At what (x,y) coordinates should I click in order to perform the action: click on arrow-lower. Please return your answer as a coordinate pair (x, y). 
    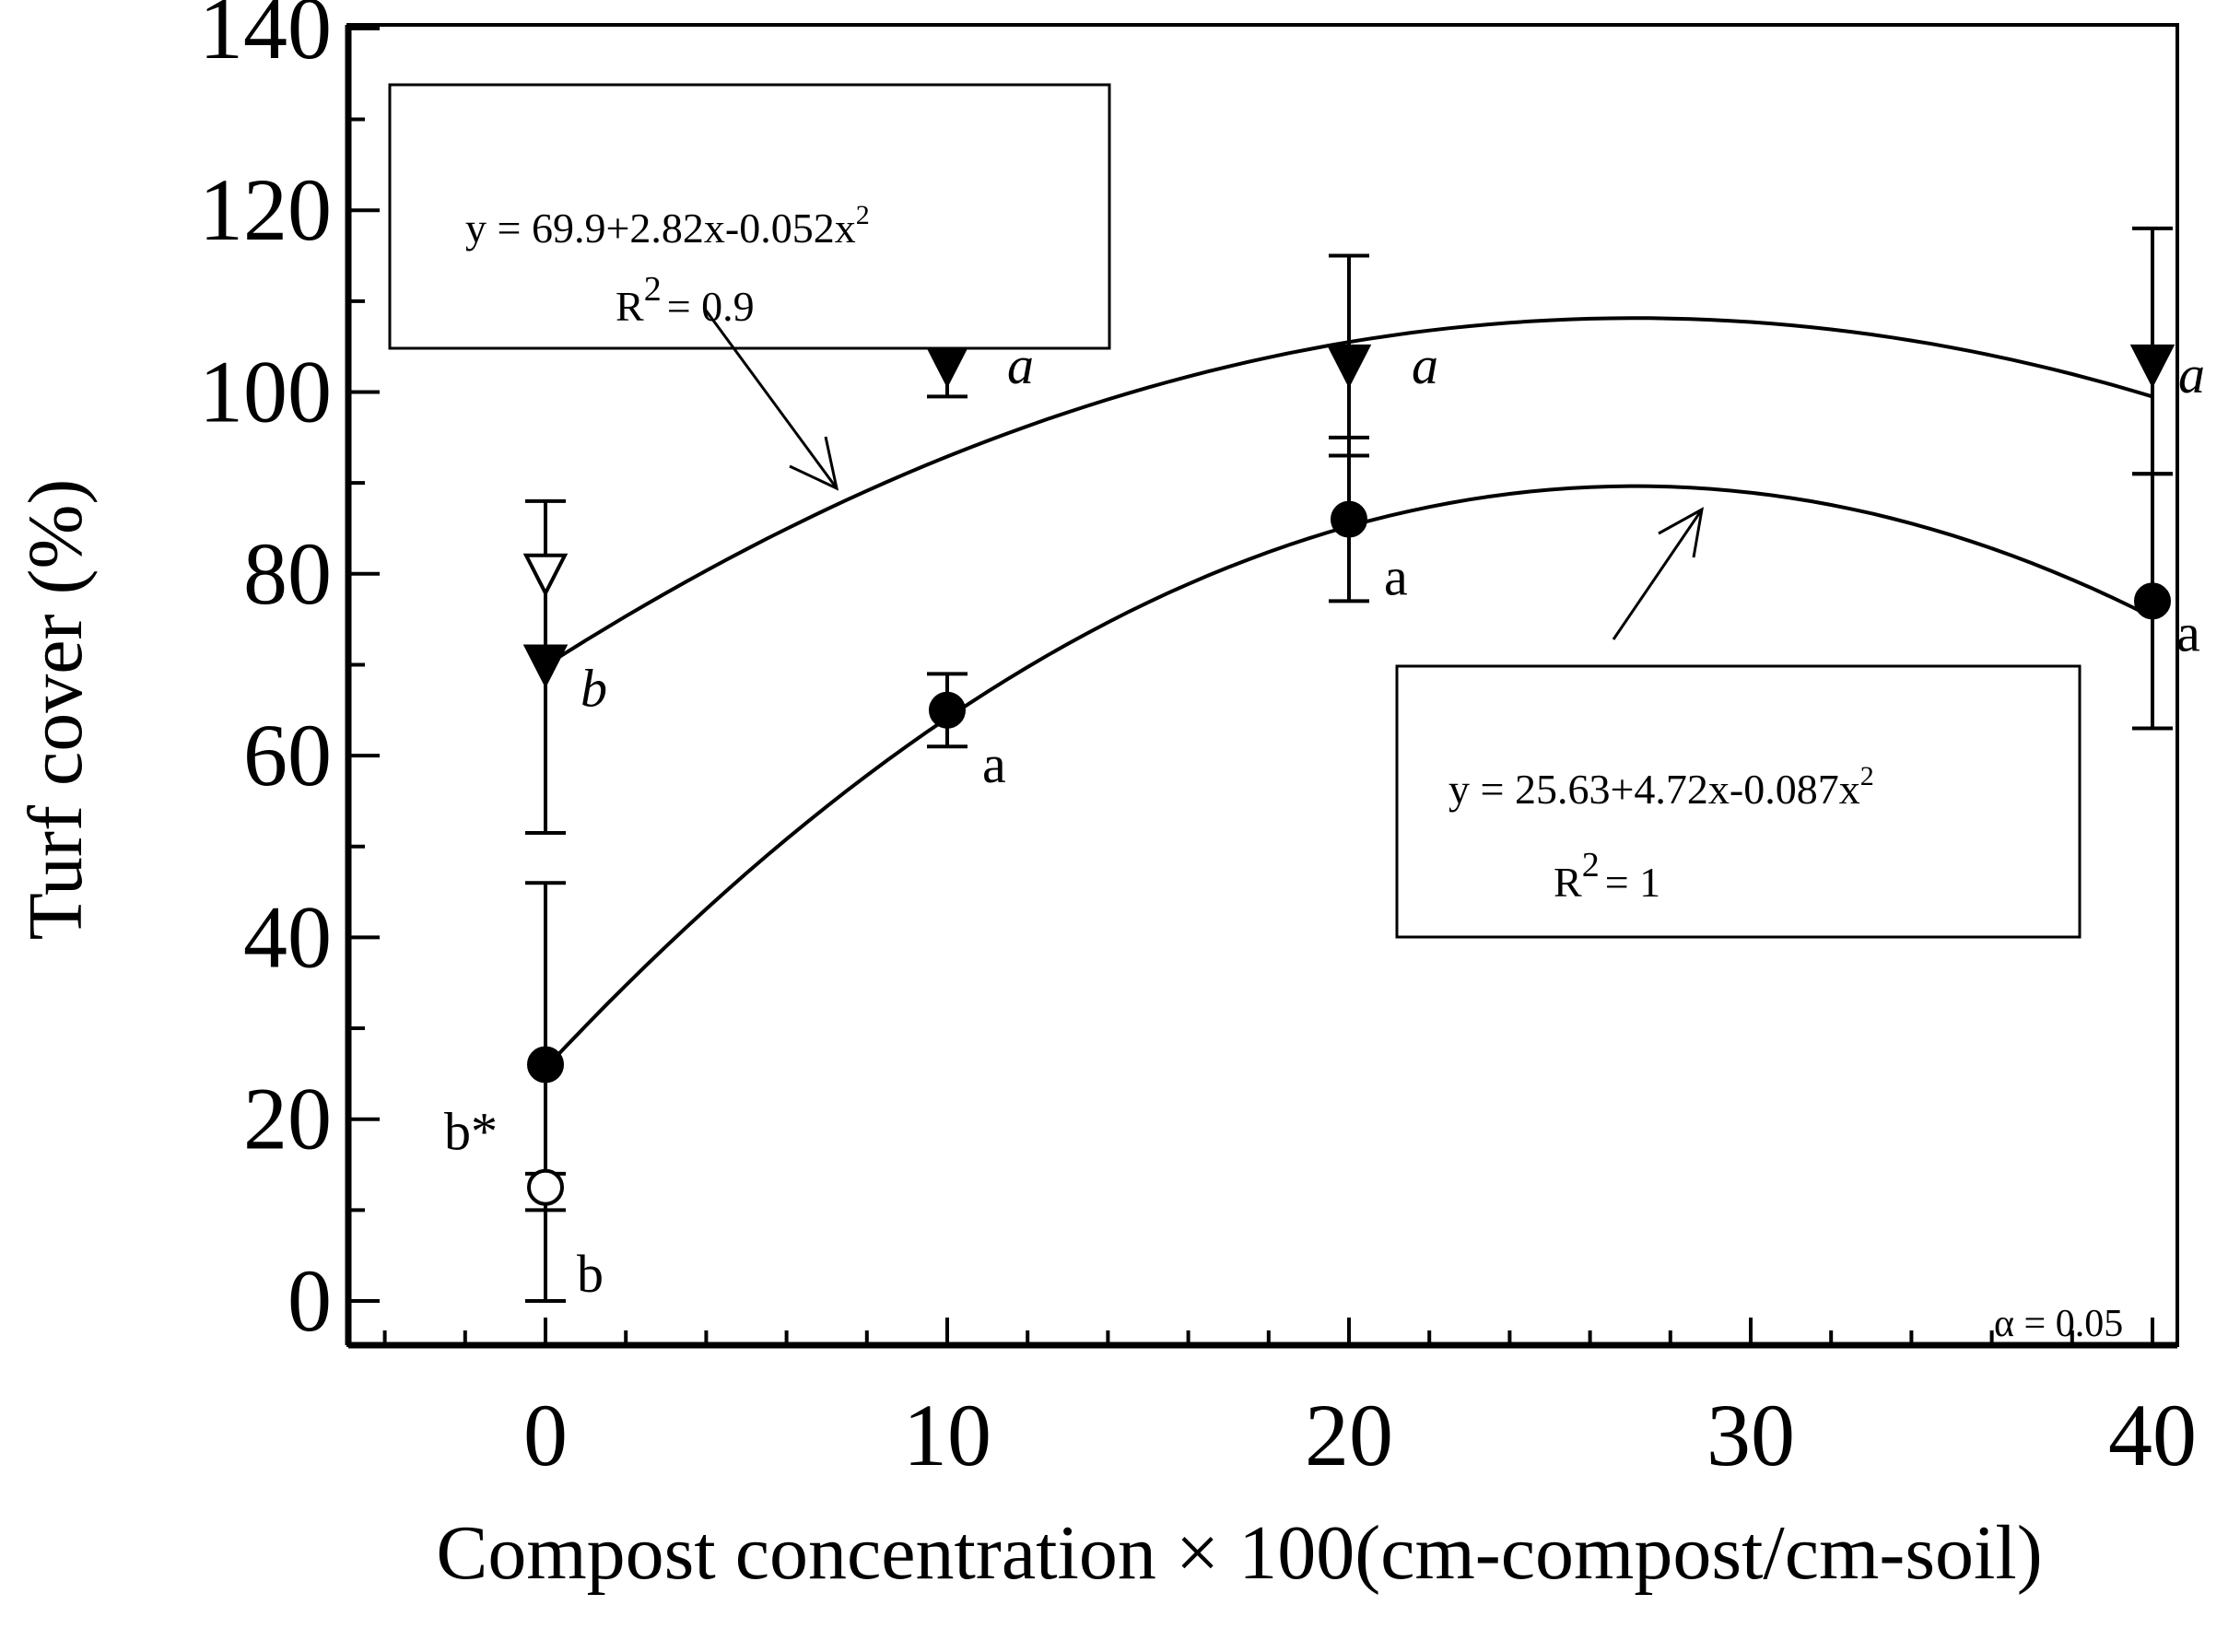
    Looking at the image, I should click on (1658, 573).